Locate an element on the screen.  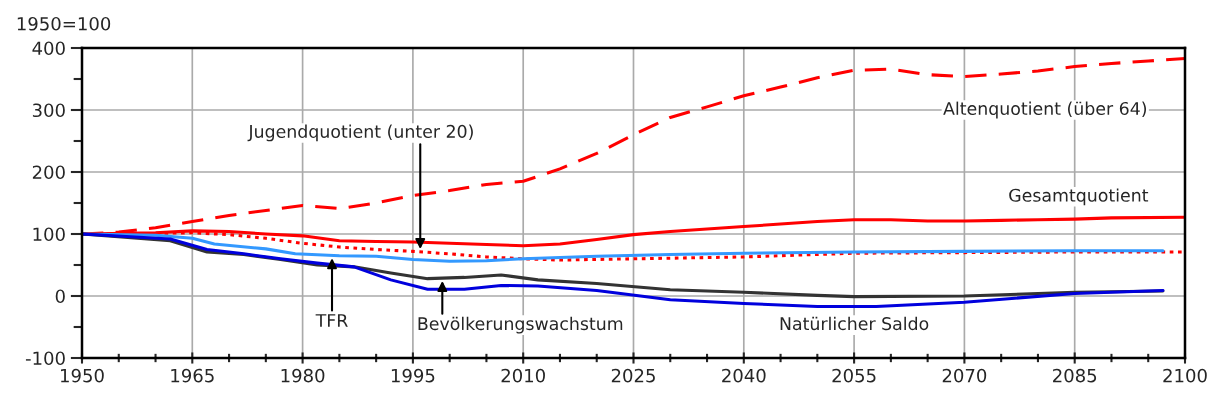
y-axis-title: 1950=100 is located at coordinates (64, 23).